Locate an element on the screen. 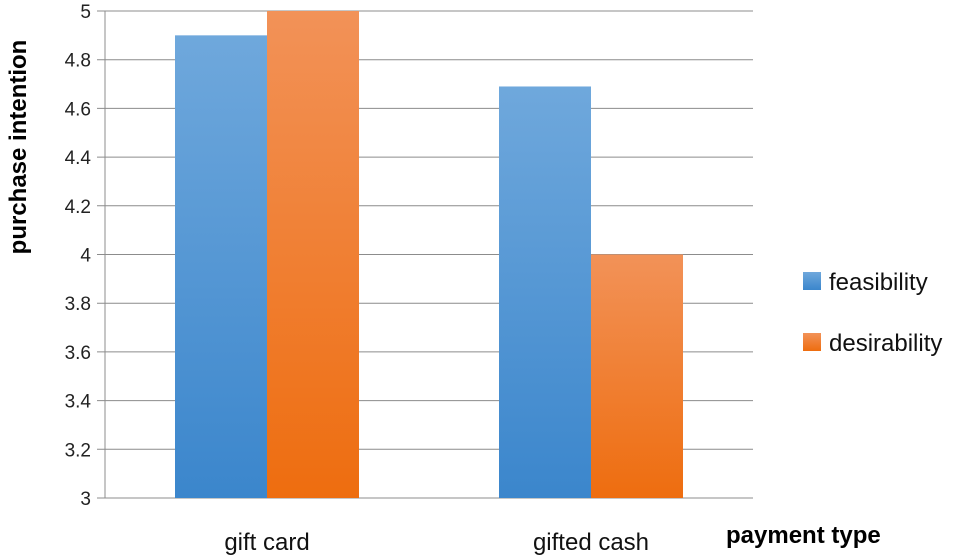 This screenshot has height=559, width=974. y-tick-label: 3.6 is located at coordinates (78, 353).